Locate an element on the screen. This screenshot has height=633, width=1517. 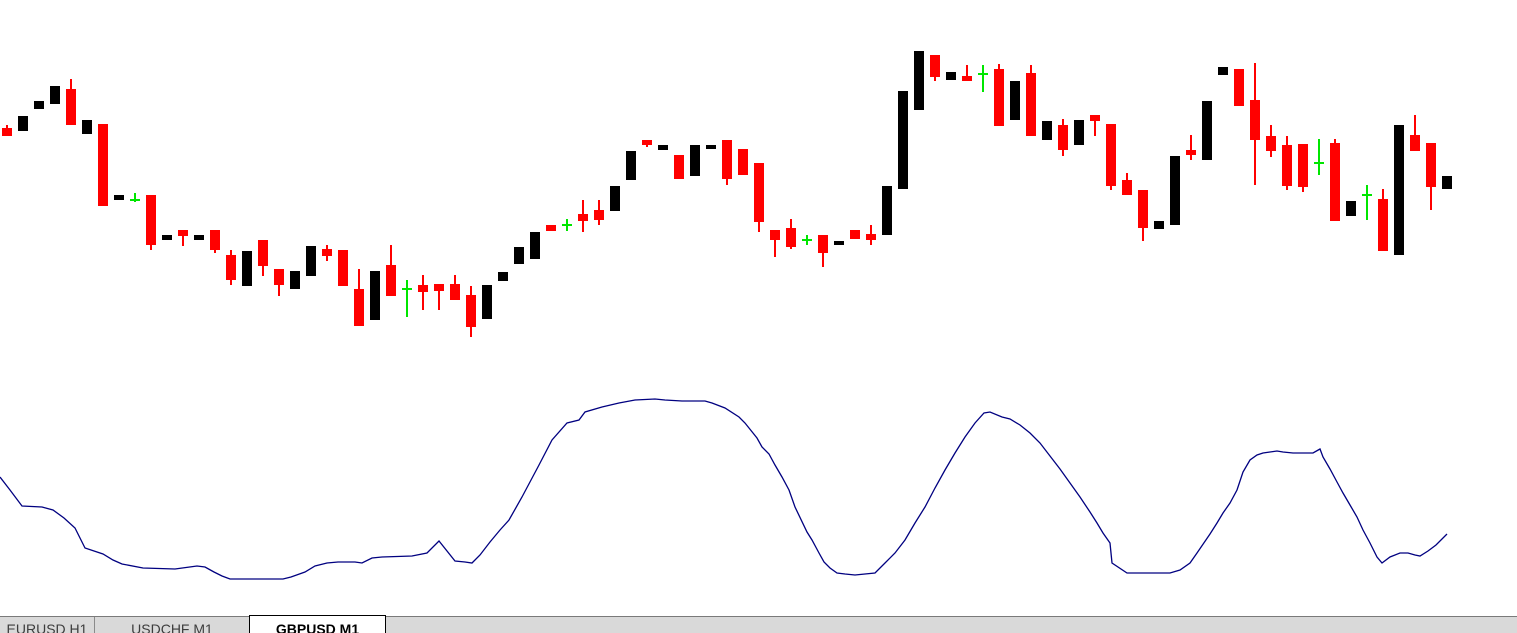
tab-label: USDCHF M1 is located at coordinates (172, 627).